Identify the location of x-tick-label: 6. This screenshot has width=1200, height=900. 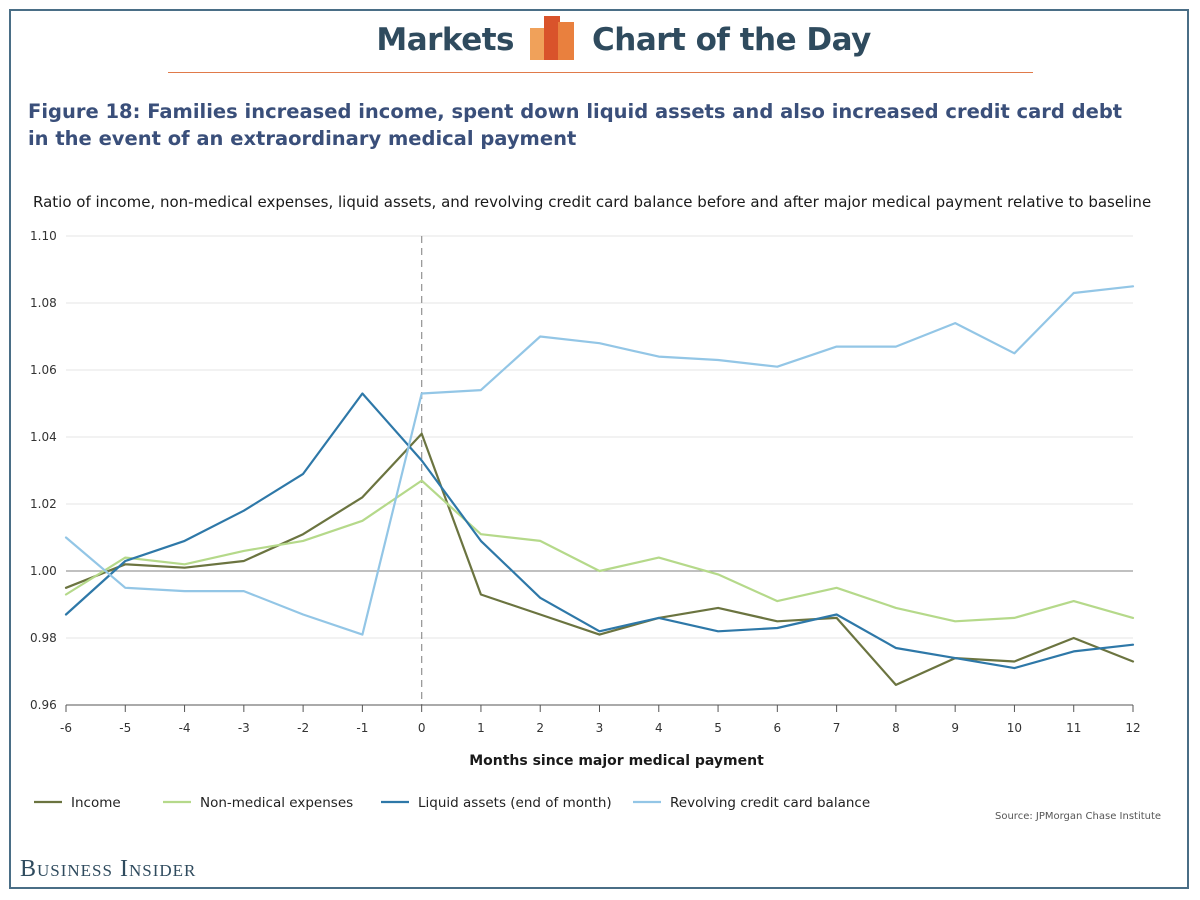
(778, 728).